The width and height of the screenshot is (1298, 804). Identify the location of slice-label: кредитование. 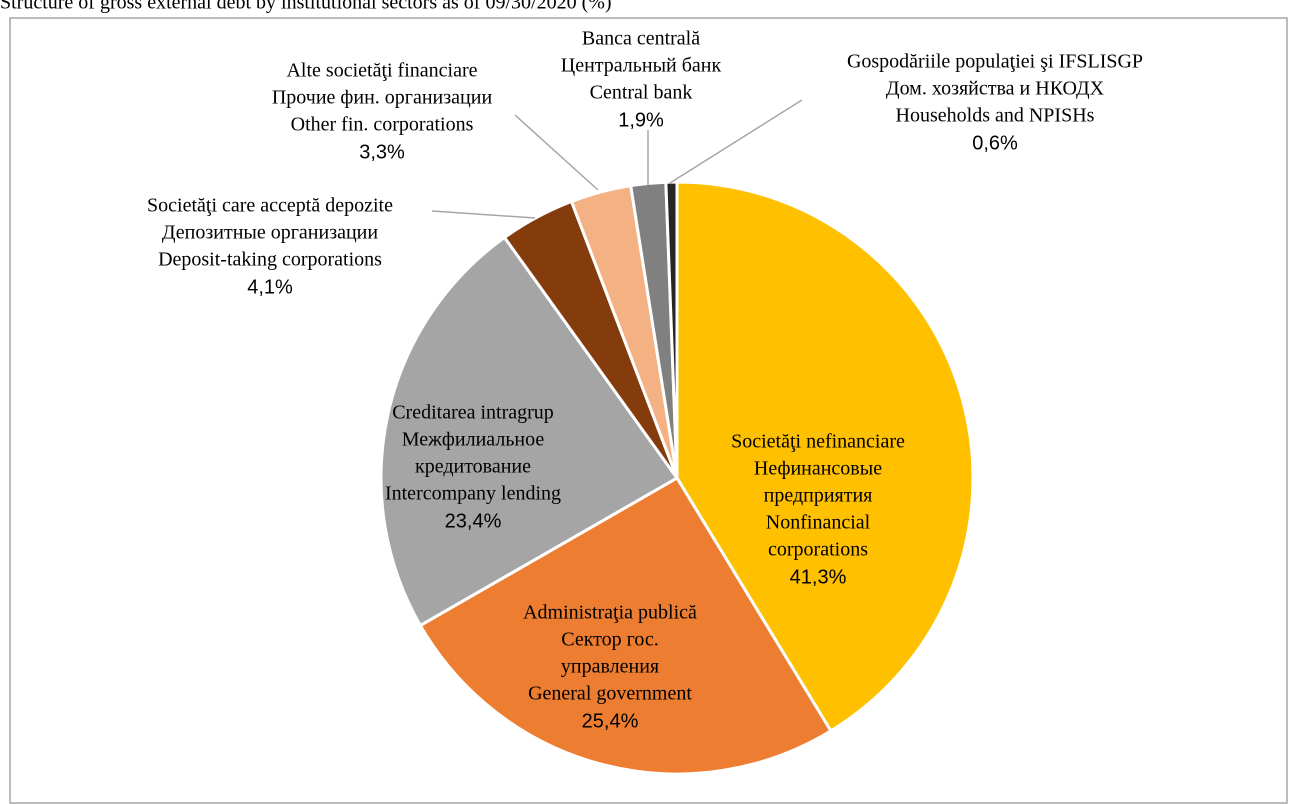
(473, 467).